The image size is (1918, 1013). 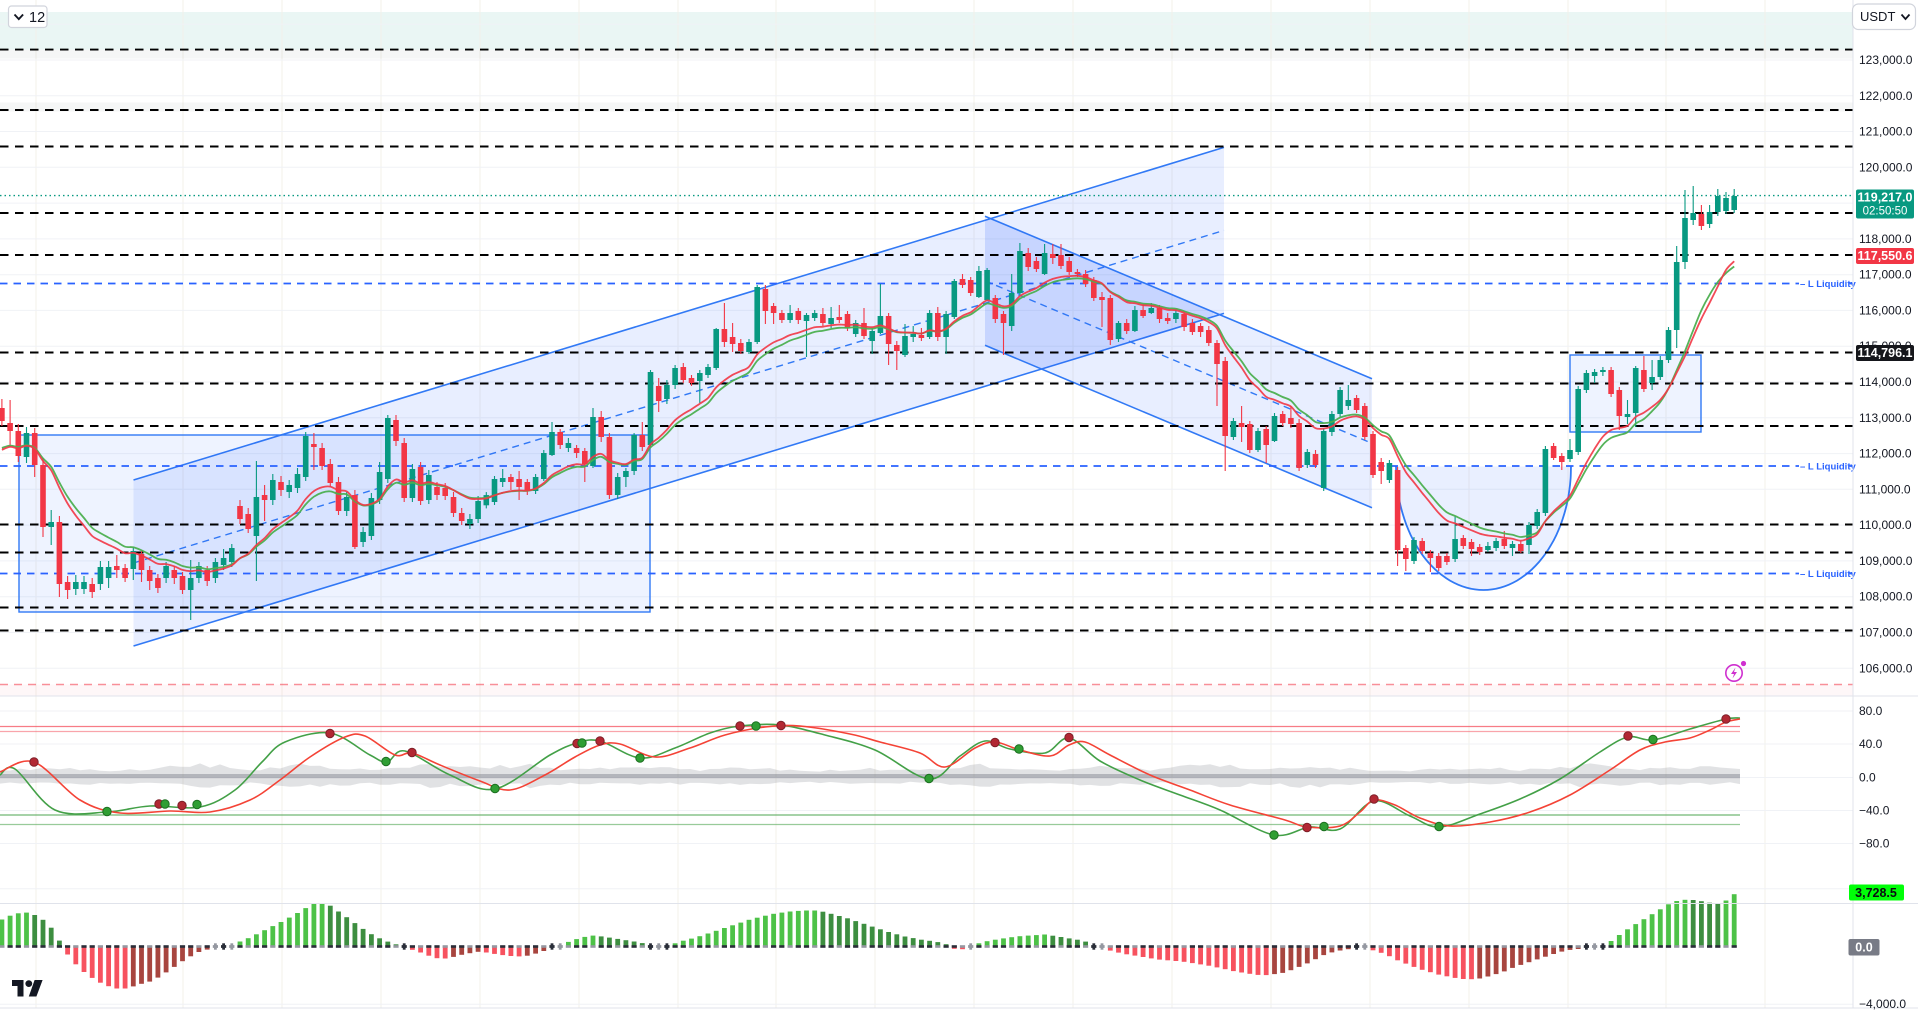 I want to click on svg-text: 120,000.0, so click(x=1886, y=167).